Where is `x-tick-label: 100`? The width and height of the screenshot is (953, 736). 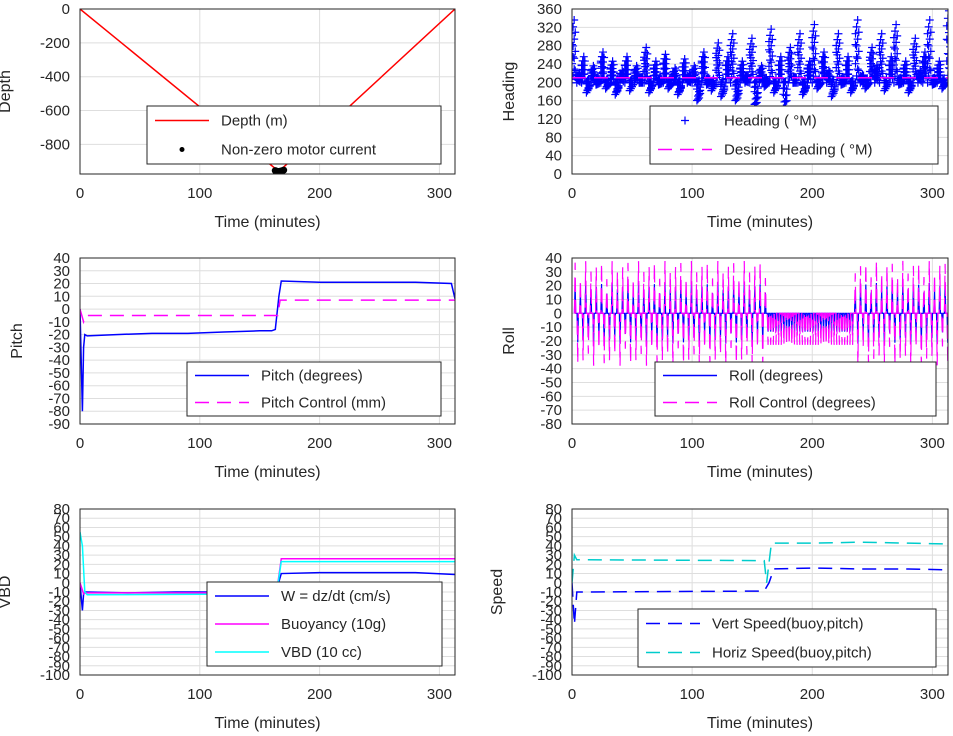 x-tick-label: 100 is located at coordinates (199, 443).